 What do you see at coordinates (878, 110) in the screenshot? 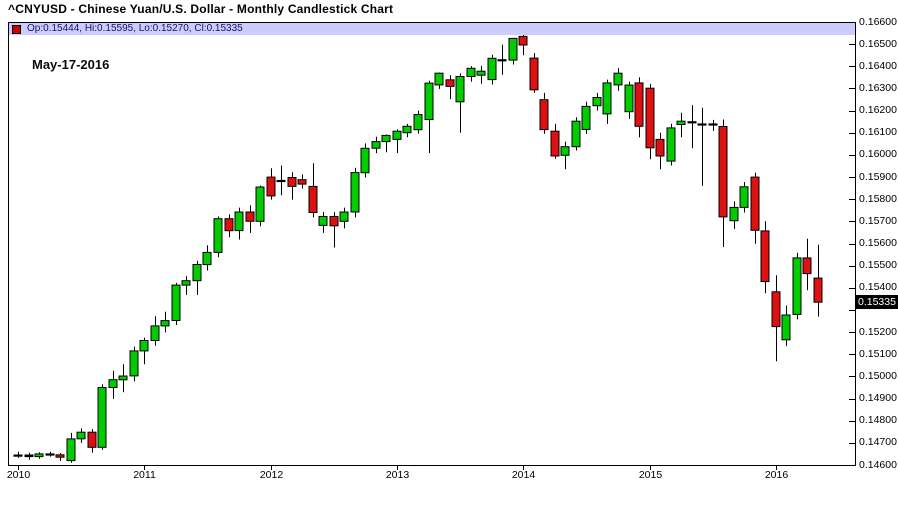
I see `y-axis-label: 0.16200` at bounding box center [878, 110].